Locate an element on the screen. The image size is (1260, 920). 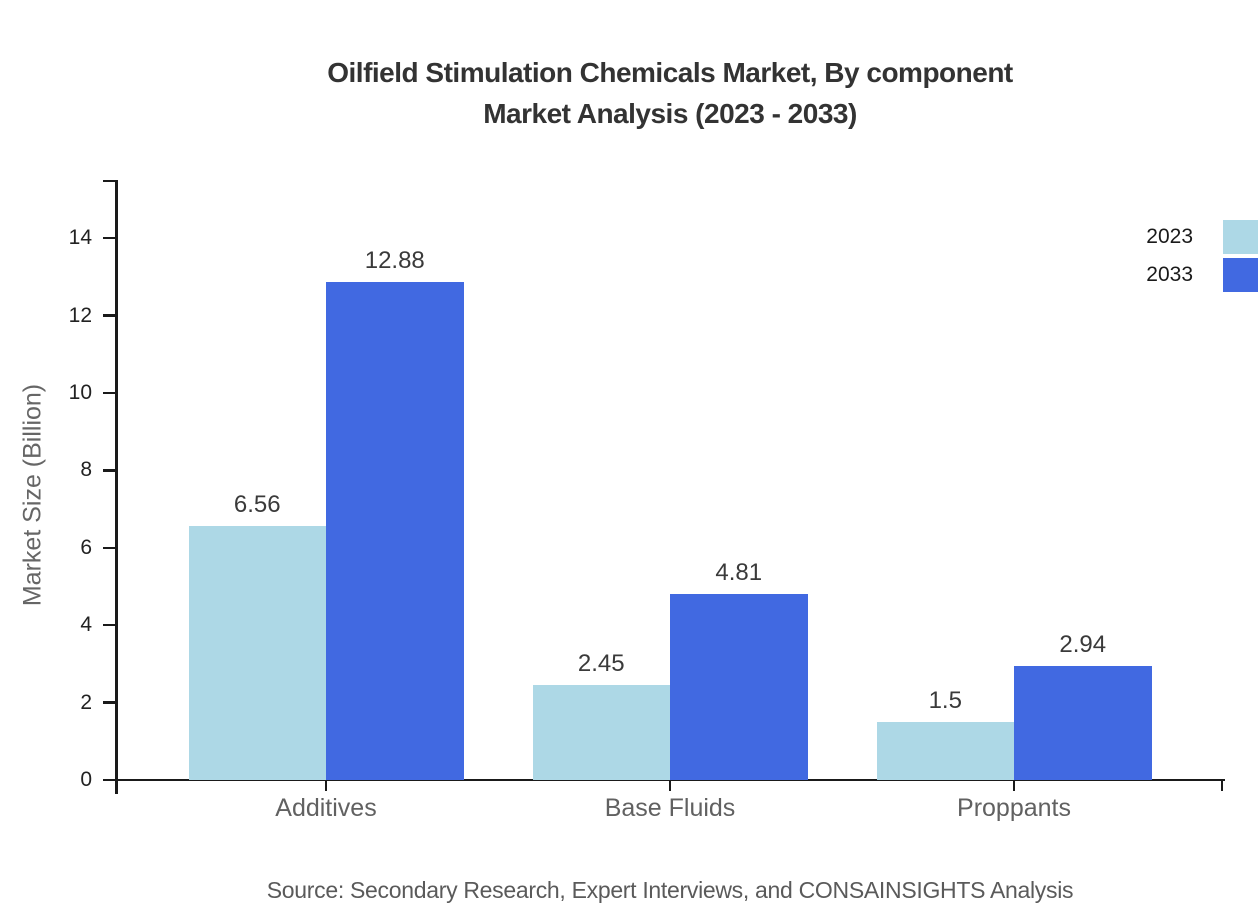
legend-label: 2023 is located at coordinates (1169, 236).